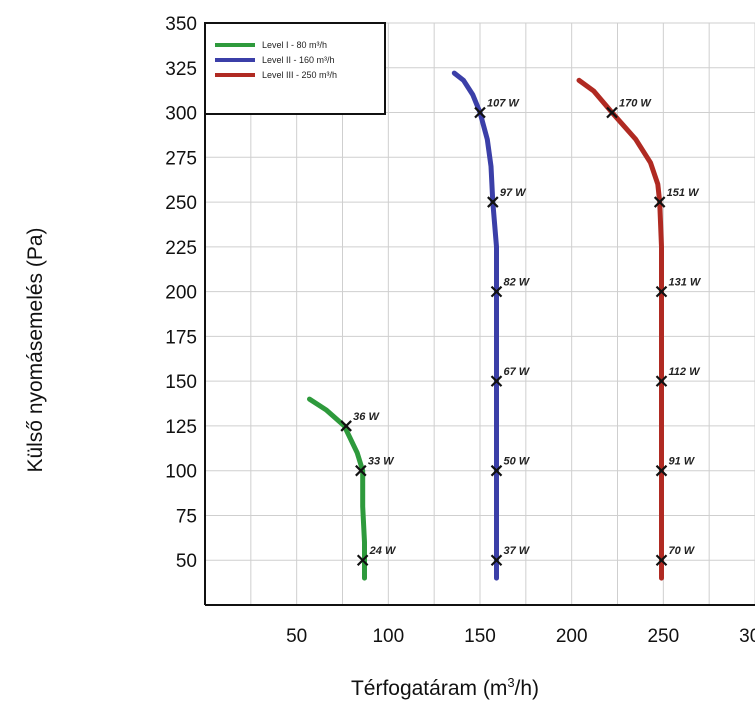  I want to click on x-axis-title: Térfogatáram (m3/h), so click(445, 687).